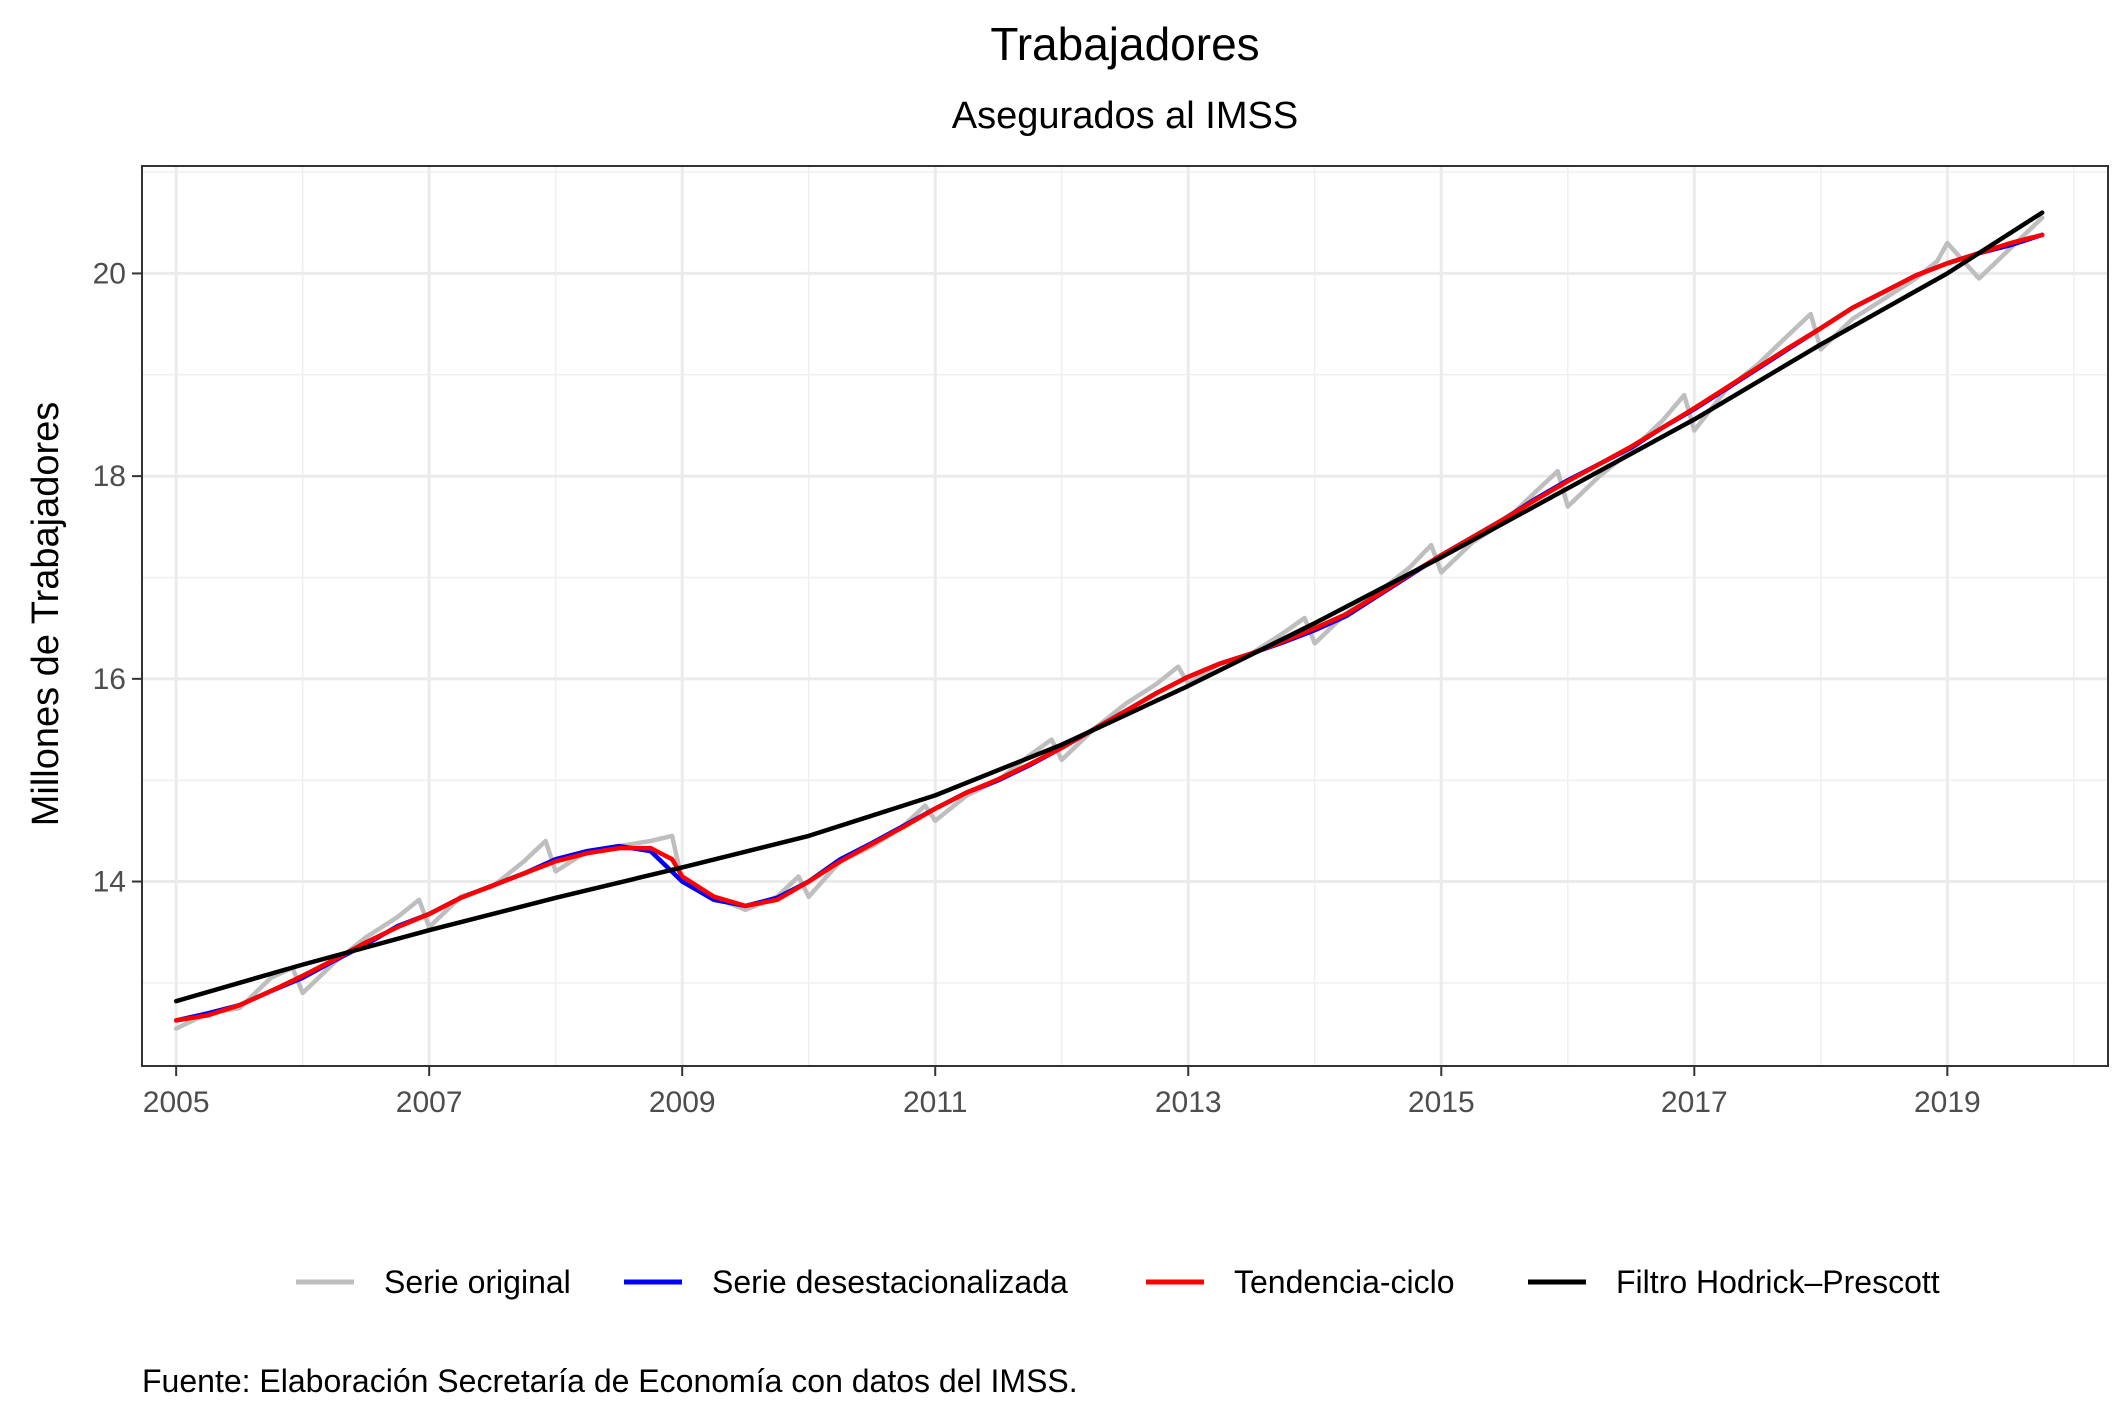  I want to click on y-tick-label: 18, so click(109, 476).